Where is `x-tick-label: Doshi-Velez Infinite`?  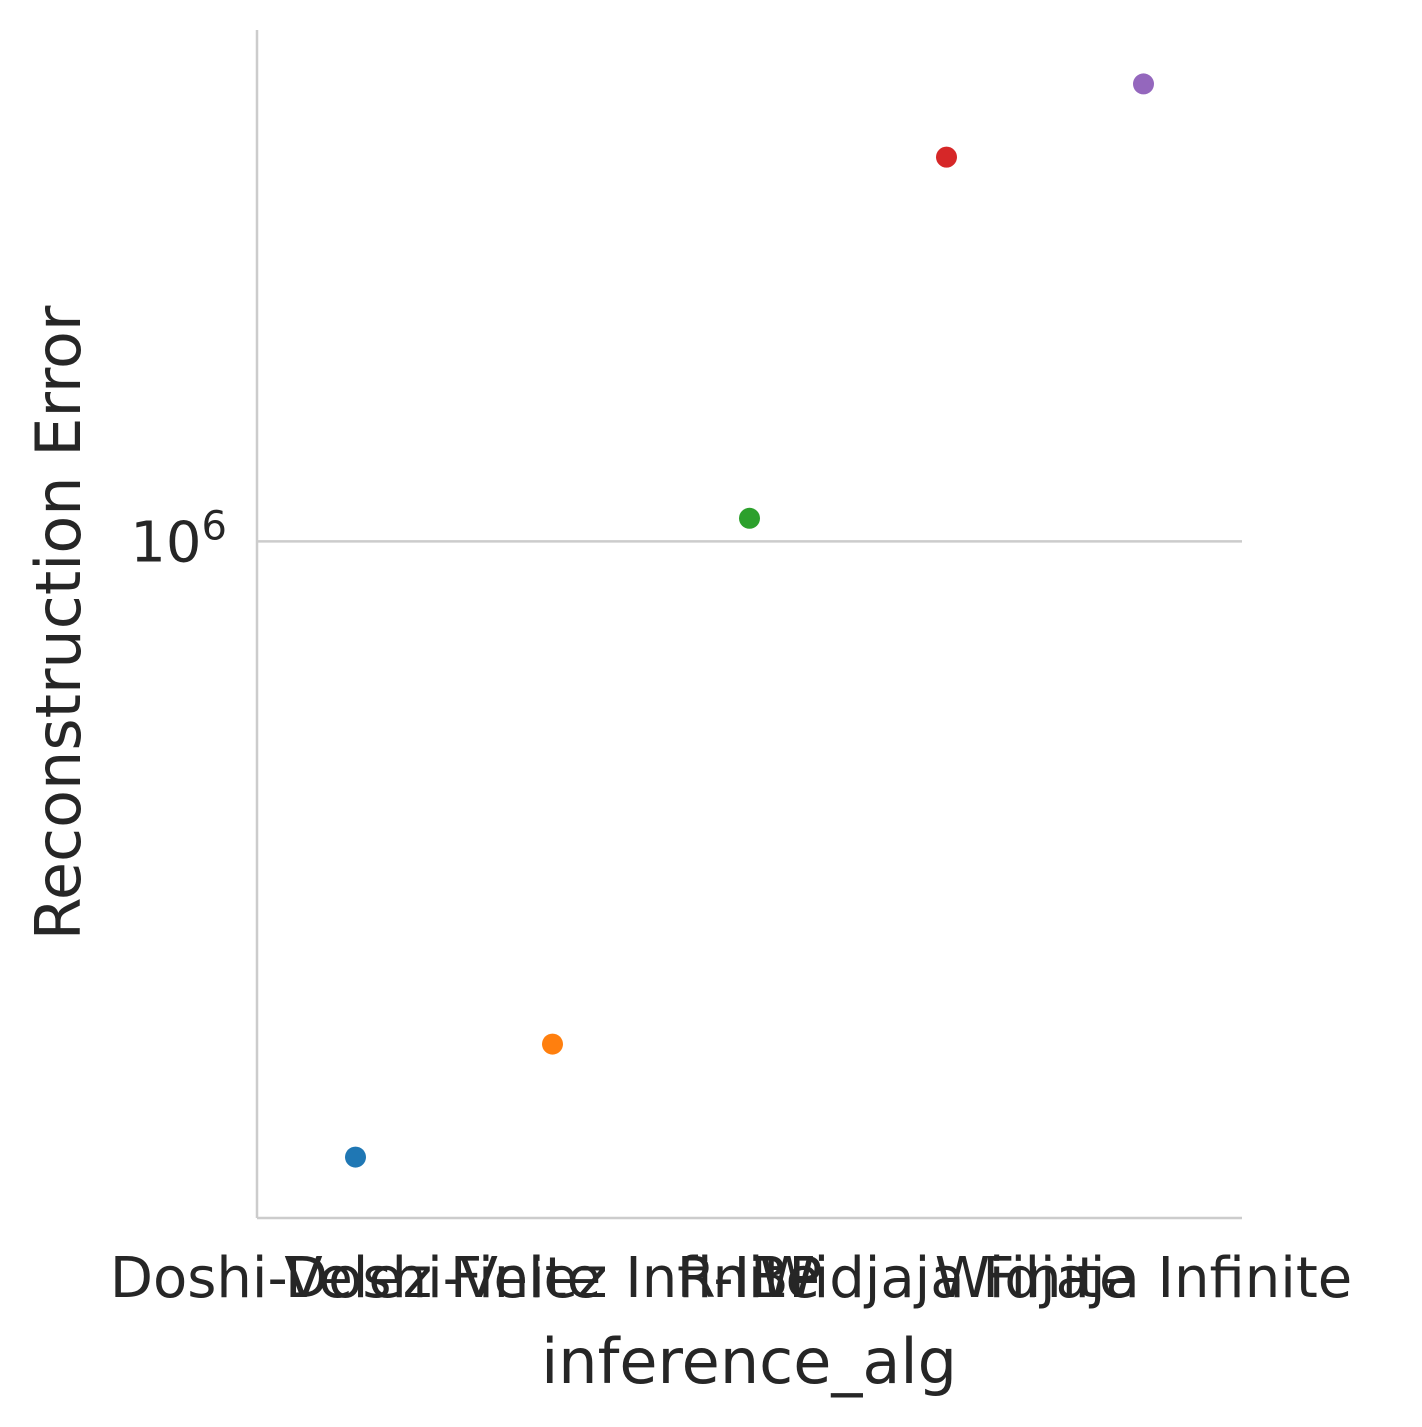 x-tick-label: Doshi-Velez Infinite is located at coordinates (552, 1278).